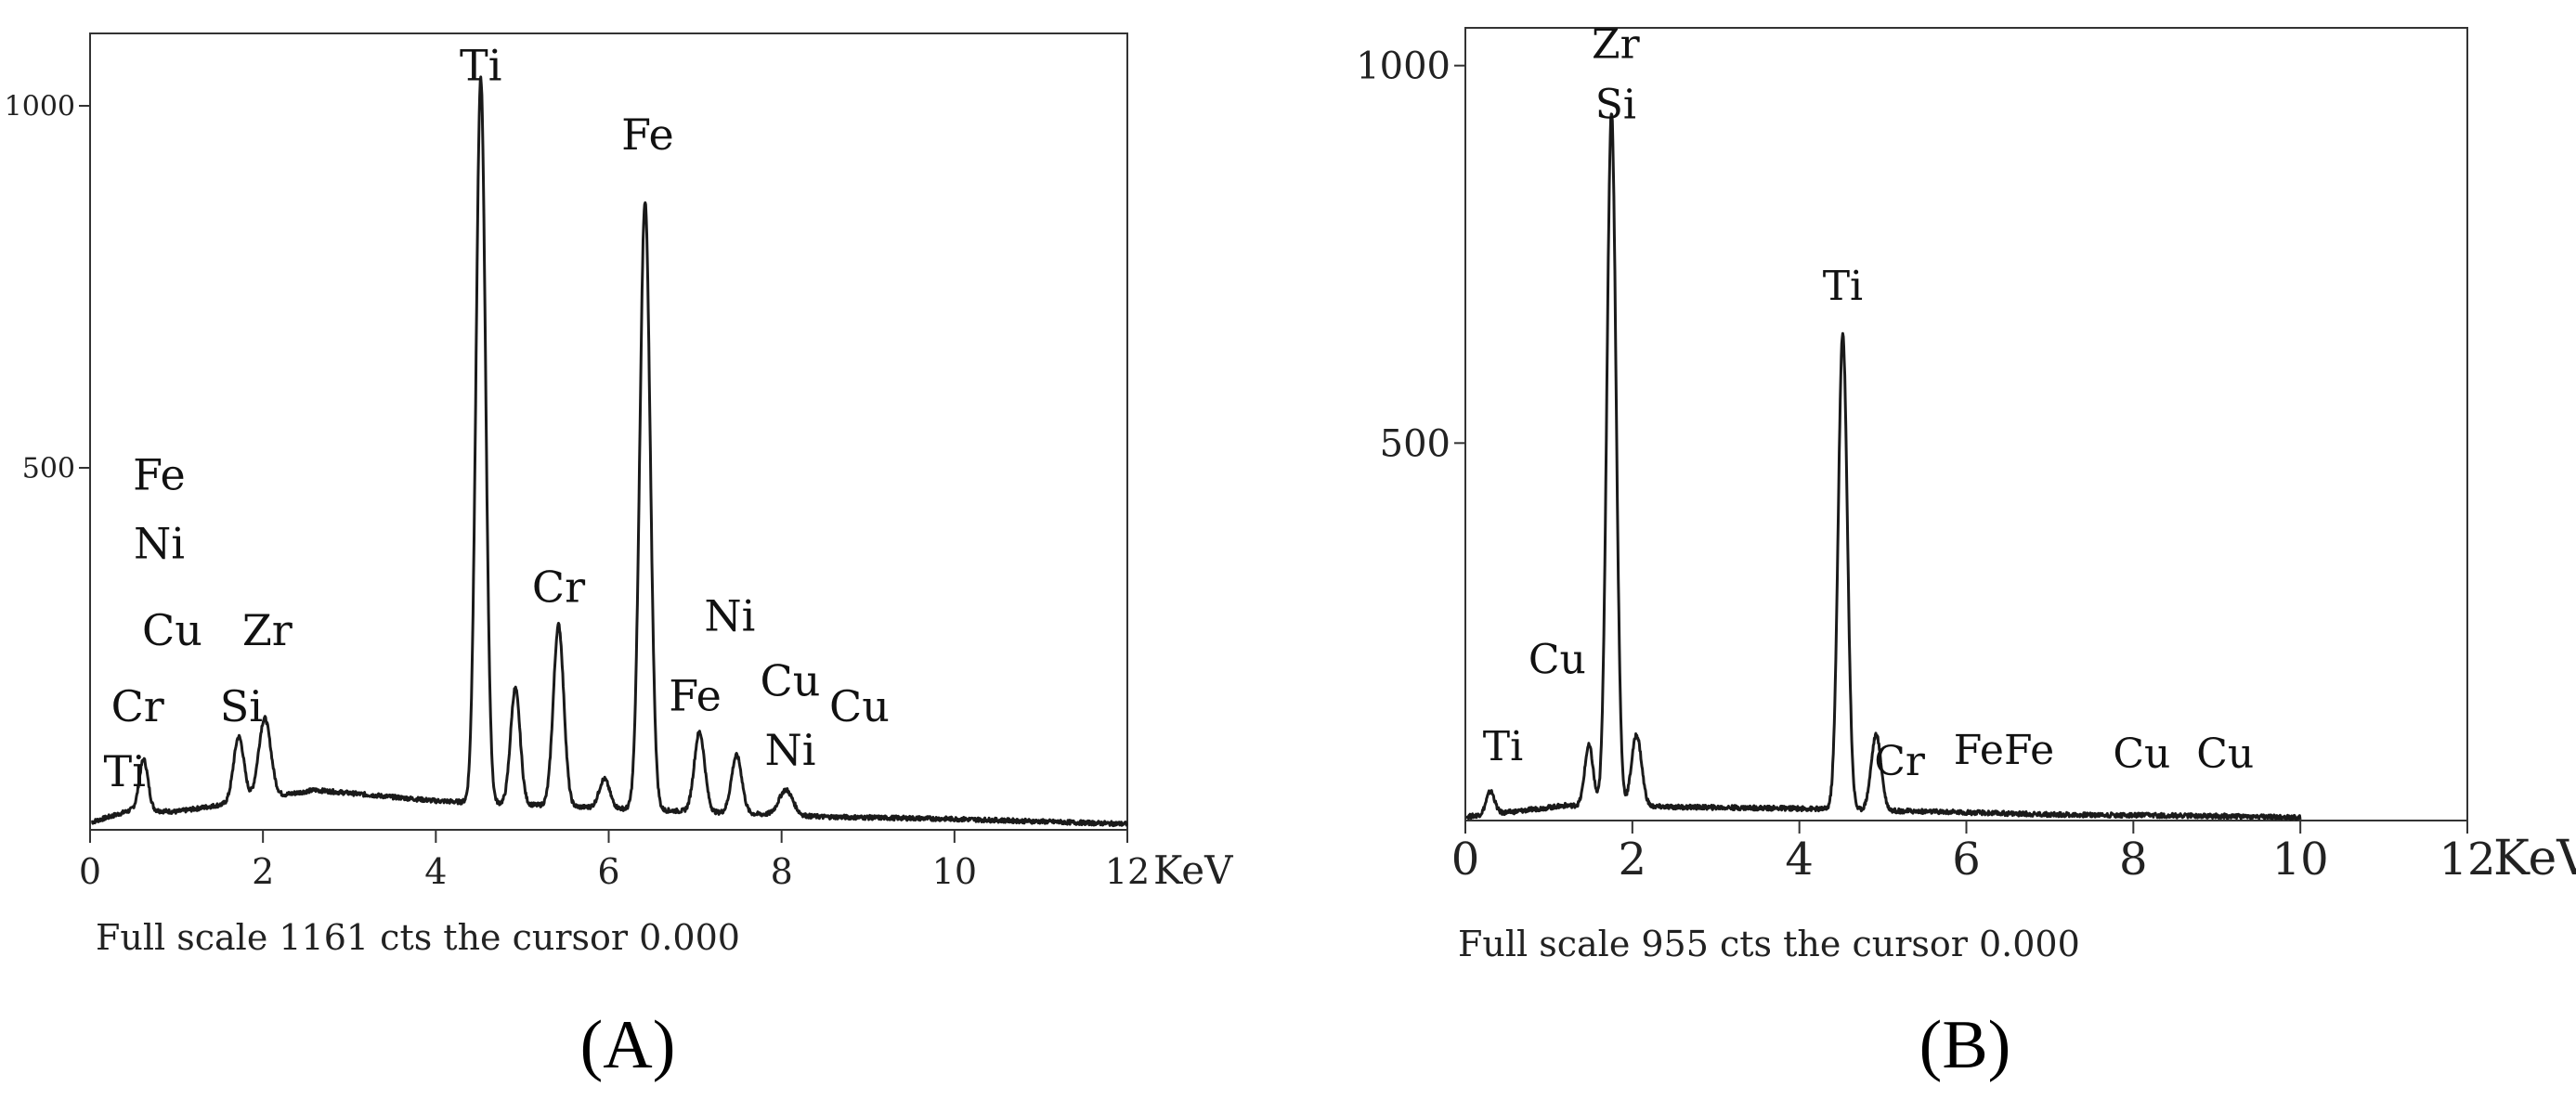  I want to click on full-scale-caption: Full scale 955 cts the cursor 0.000, so click(1769, 944).